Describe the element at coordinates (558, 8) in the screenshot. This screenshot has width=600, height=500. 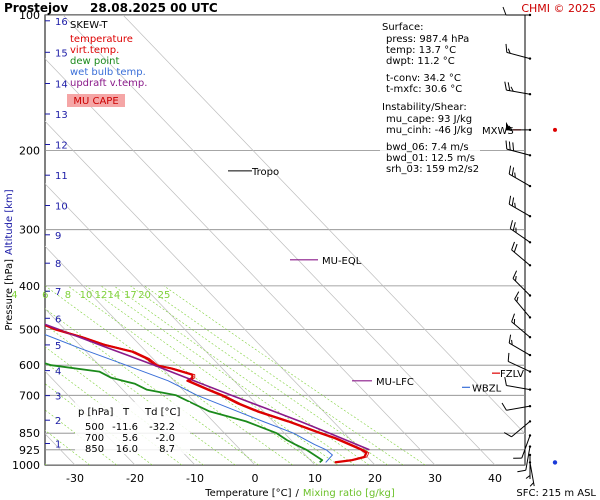
I see `copyright: CHMI © 2025` at that location.